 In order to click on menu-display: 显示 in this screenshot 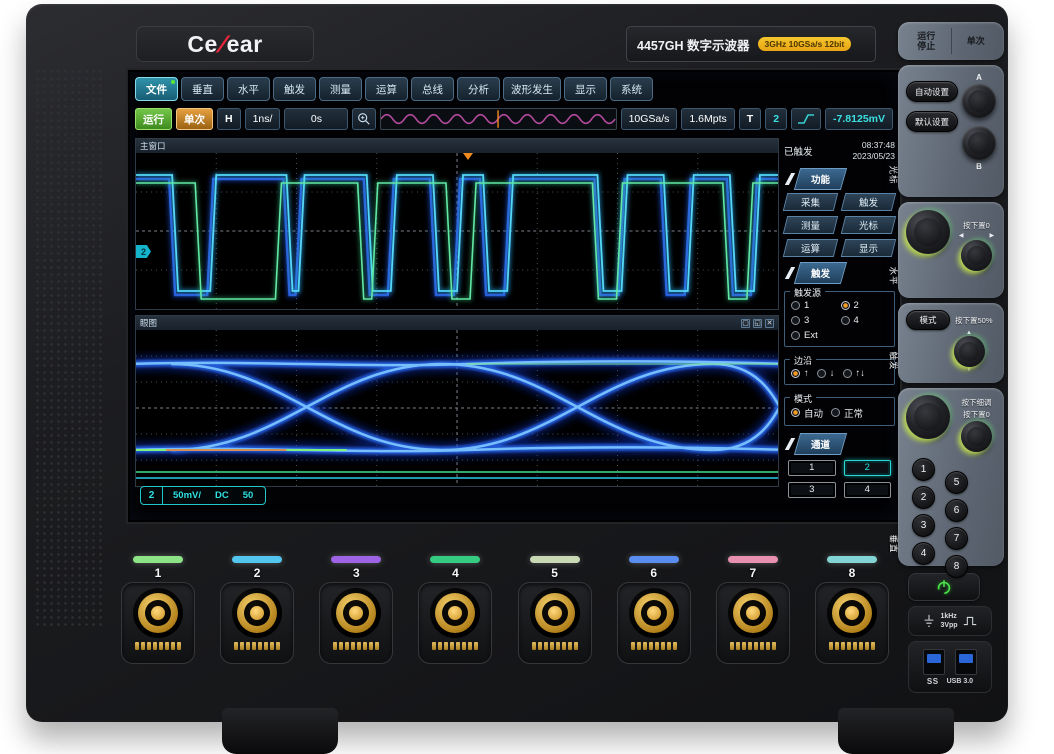, I will do `click(585, 89)`.